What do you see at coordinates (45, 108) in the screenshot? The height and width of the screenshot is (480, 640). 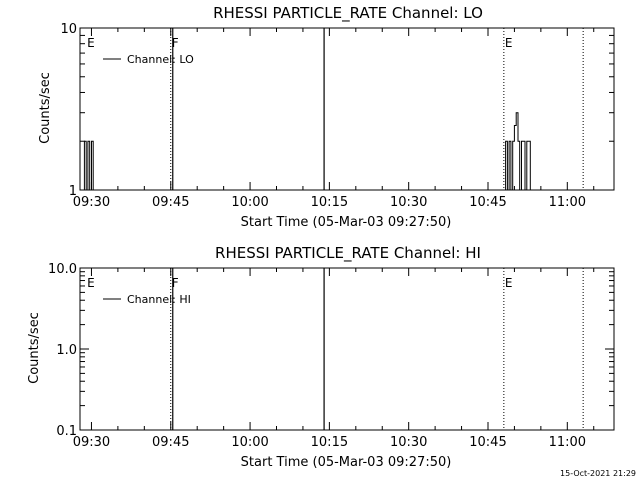 I see `ylabel-lo: Counts/sec` at bounding box center [45, 108].